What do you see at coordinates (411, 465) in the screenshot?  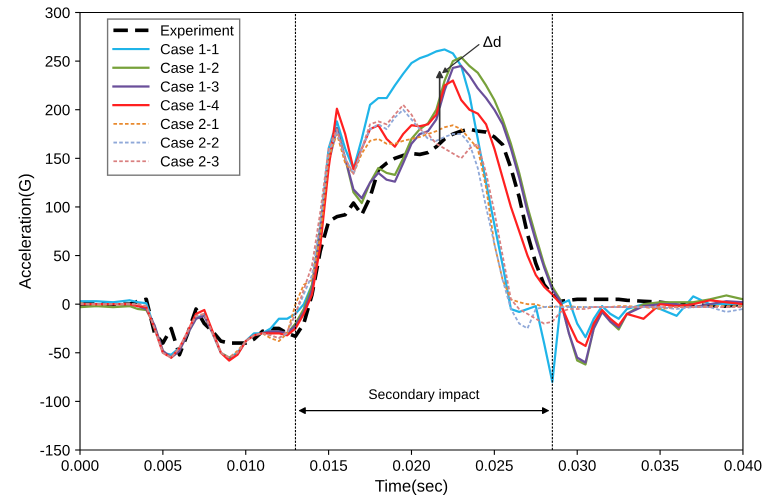 I see `x-tick-label: 0.020` at bounding box center [411, 465].